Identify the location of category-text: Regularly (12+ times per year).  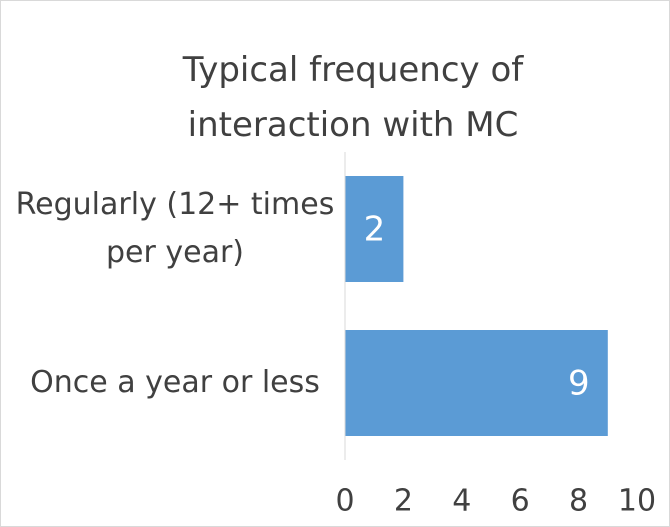
(175, 228).